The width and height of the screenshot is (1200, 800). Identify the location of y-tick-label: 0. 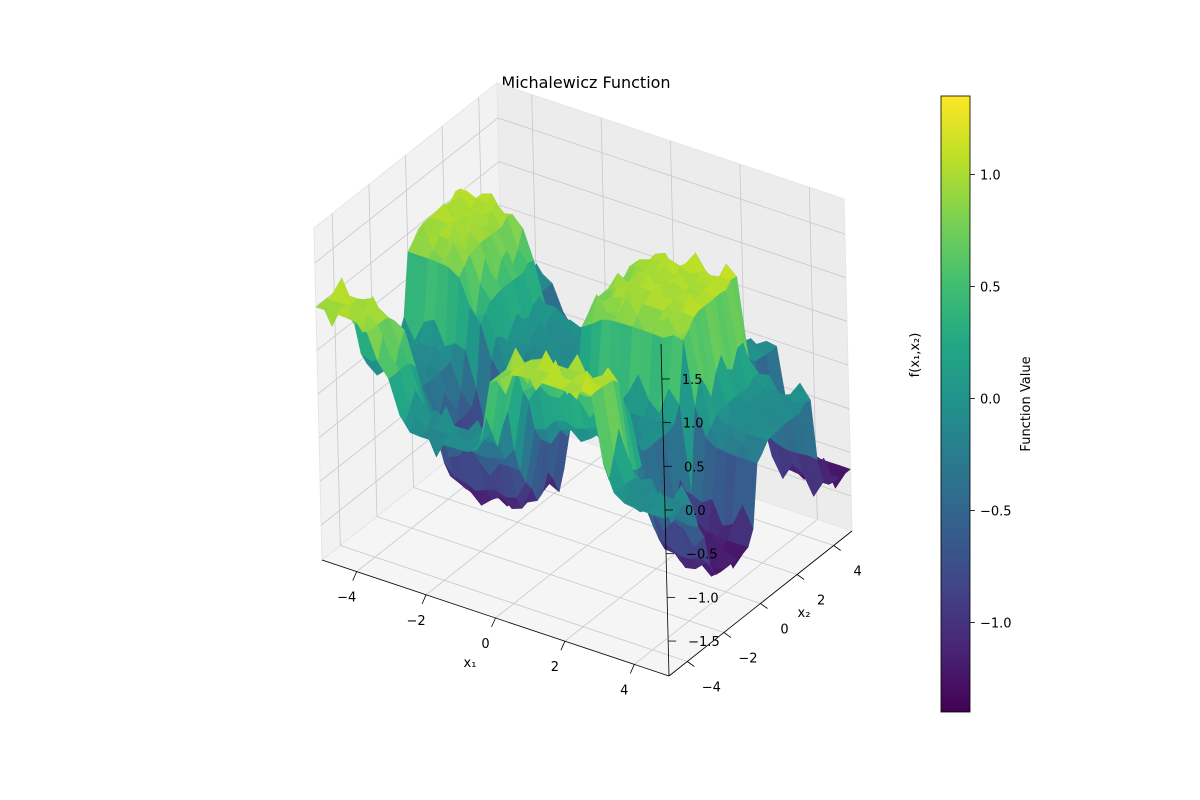
(784, 630).